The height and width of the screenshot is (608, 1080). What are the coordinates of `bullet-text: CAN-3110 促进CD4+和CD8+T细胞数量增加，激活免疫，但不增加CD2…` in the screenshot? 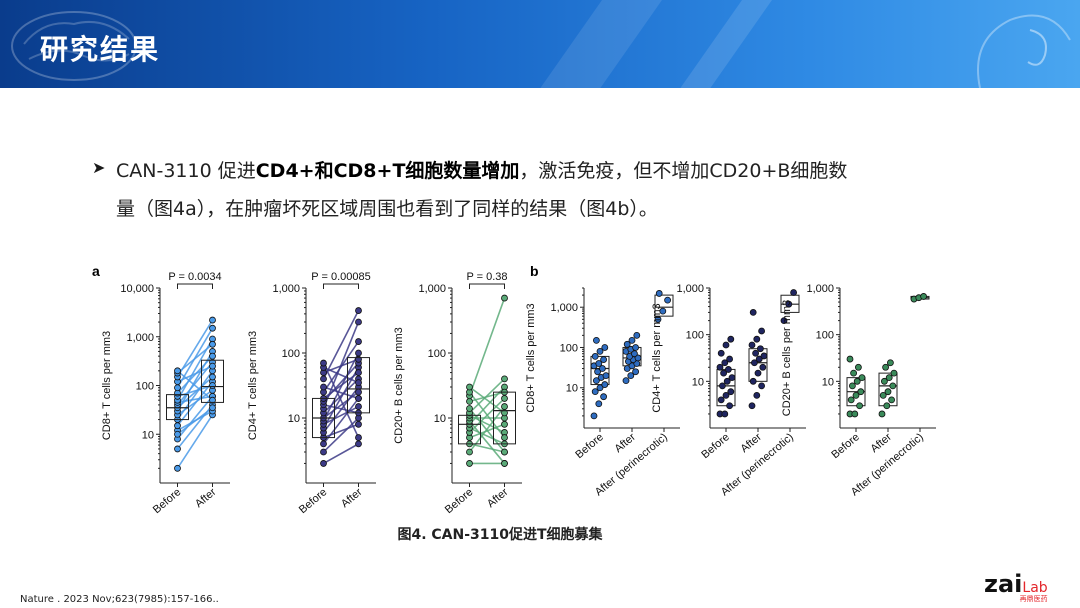 It's located at (492, 190).